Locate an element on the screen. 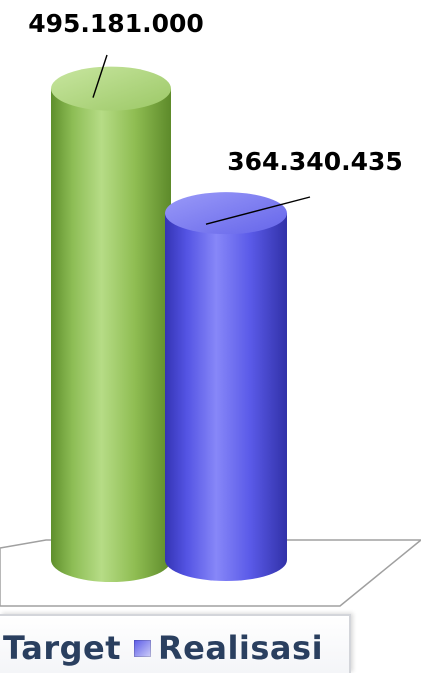 The width and height of the screenshot is (421, 673). legend-item-realisasi: Realisasi is located at coordinates (228, 648).